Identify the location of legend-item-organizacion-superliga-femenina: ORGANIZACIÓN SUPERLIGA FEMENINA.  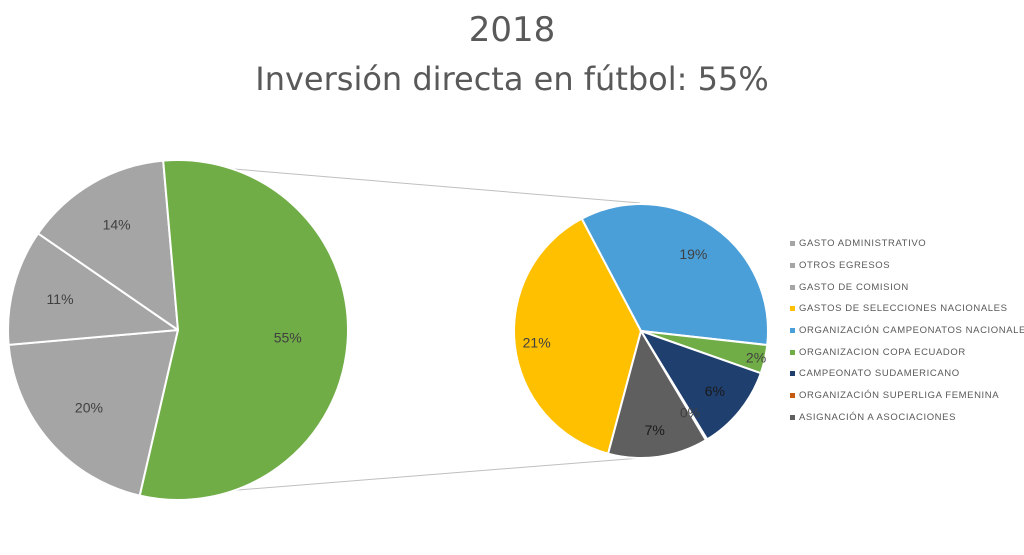
(907, 396).